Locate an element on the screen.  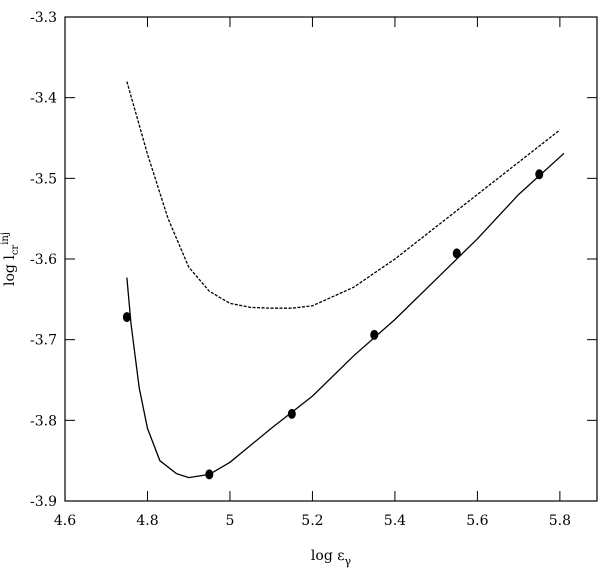
x-tick-label: 5 is located at coordinates (230, 521).